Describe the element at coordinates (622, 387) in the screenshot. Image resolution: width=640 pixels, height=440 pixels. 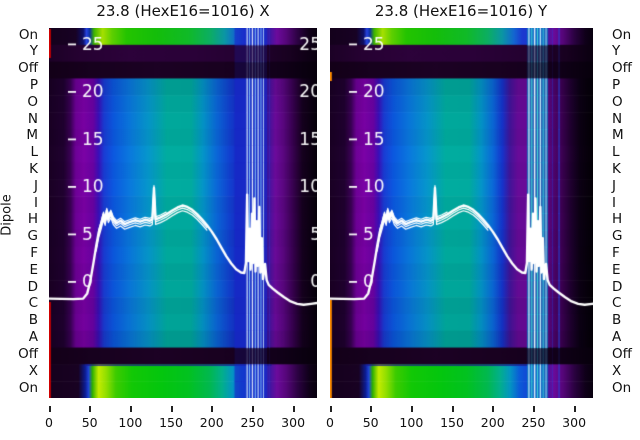
I see `row-label-right-21: On` at that location.